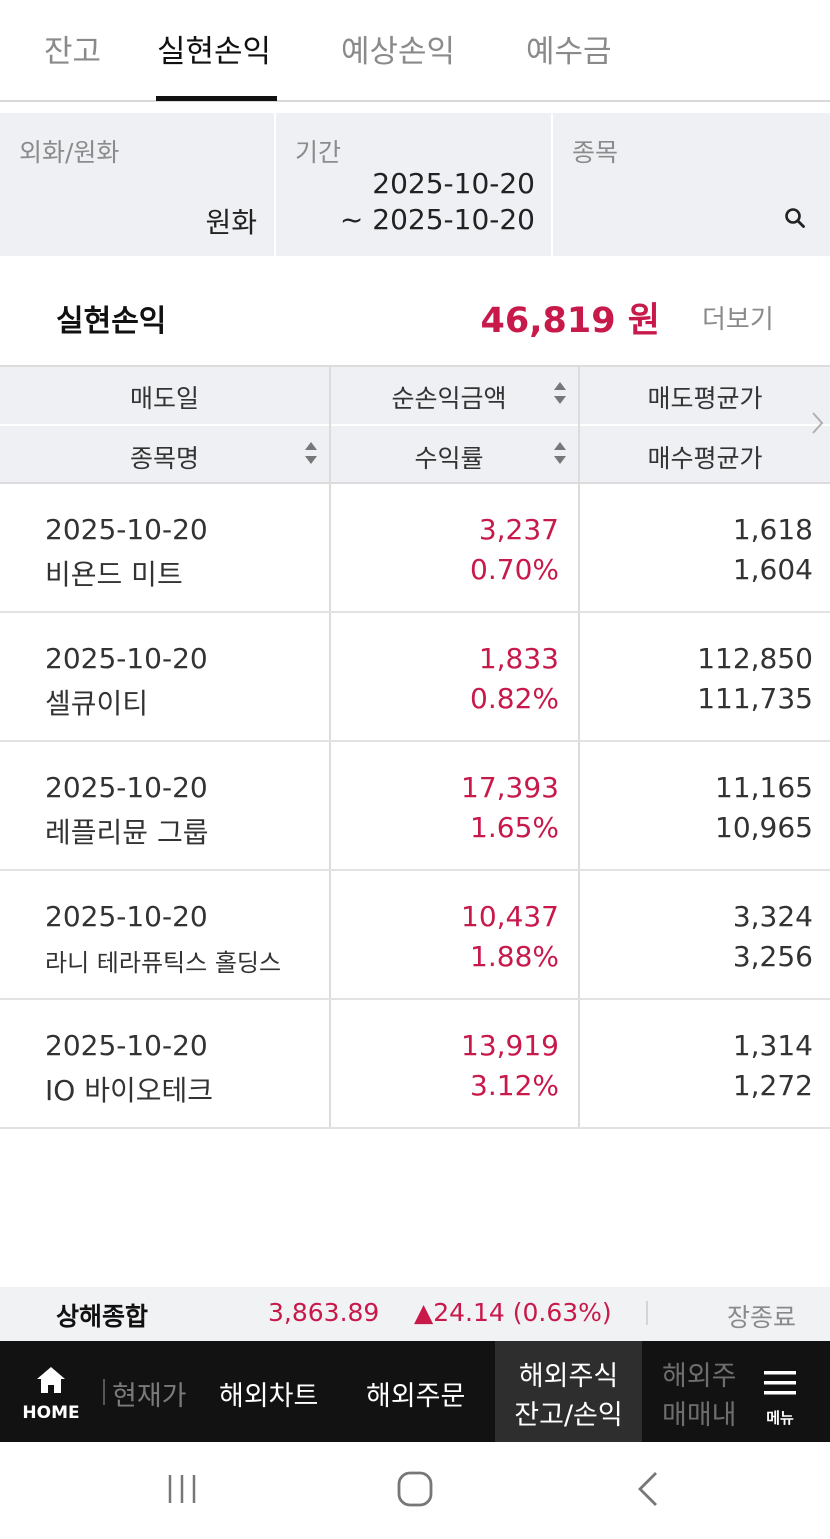 This screenshot has height=1539, width=830. I want to click on row-sell-avg: 1,618, so click(772, 529).